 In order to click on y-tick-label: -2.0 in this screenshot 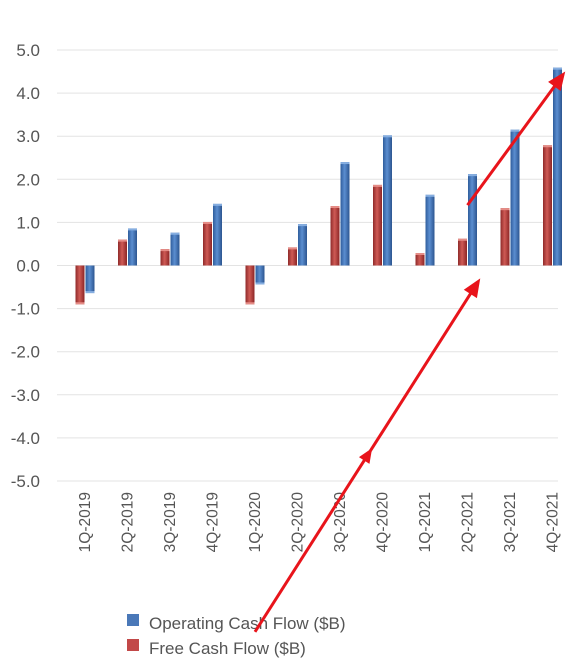, I will do `click(25, 352)`.